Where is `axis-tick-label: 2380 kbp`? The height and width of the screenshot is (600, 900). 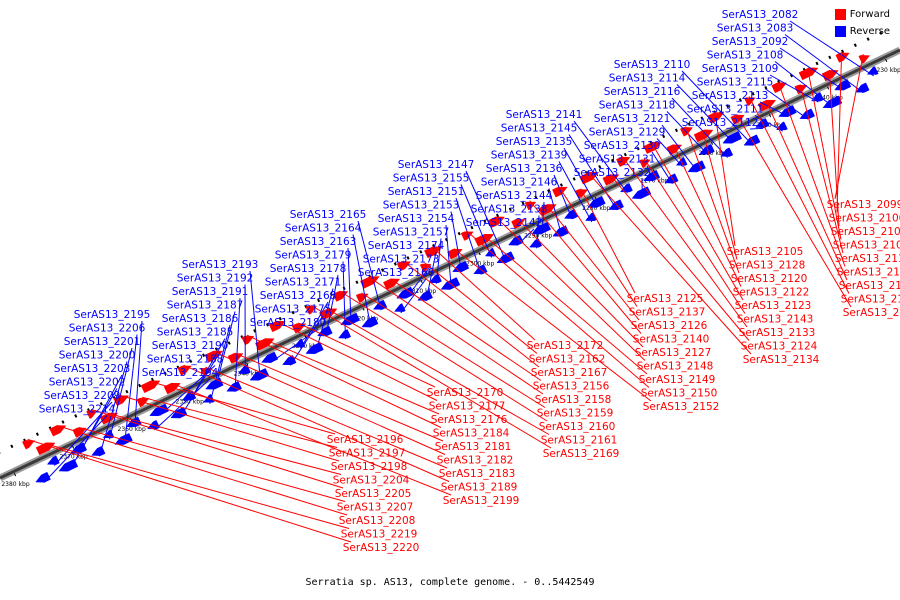
axis-tick-label: 2380 kbp is located at coordinates (15, 484).